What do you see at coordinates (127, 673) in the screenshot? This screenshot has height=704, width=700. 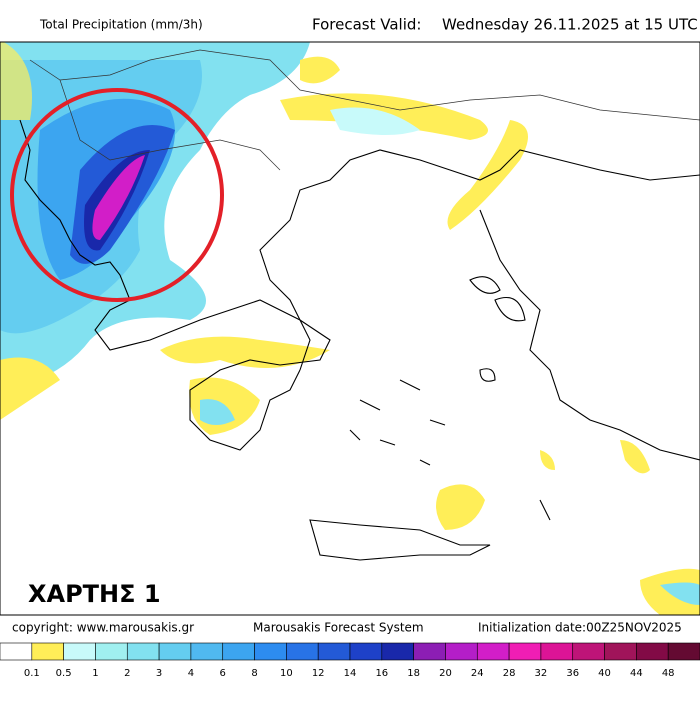 I see `legend-tick-label: 2` at bounding box center [127, 673].